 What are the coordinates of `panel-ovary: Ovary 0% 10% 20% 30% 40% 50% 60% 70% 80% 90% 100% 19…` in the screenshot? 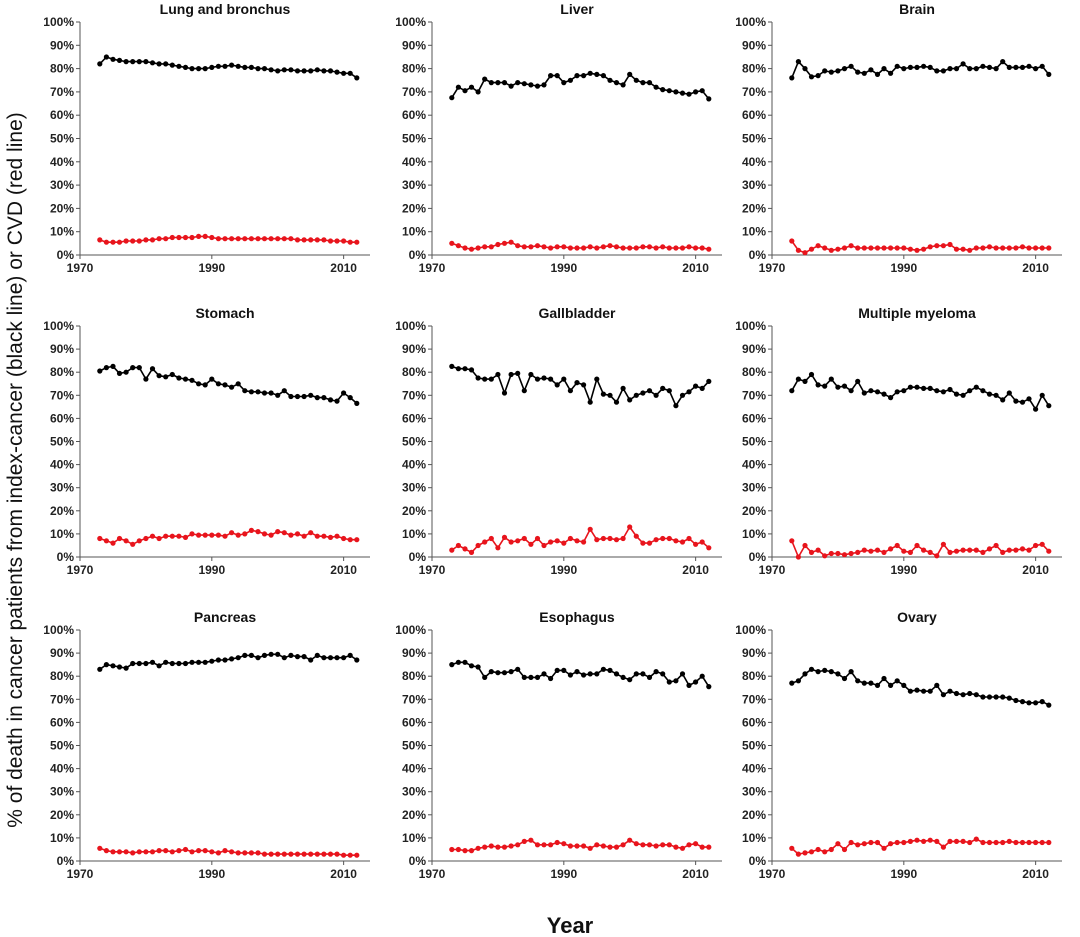 It's located at (898, 745).